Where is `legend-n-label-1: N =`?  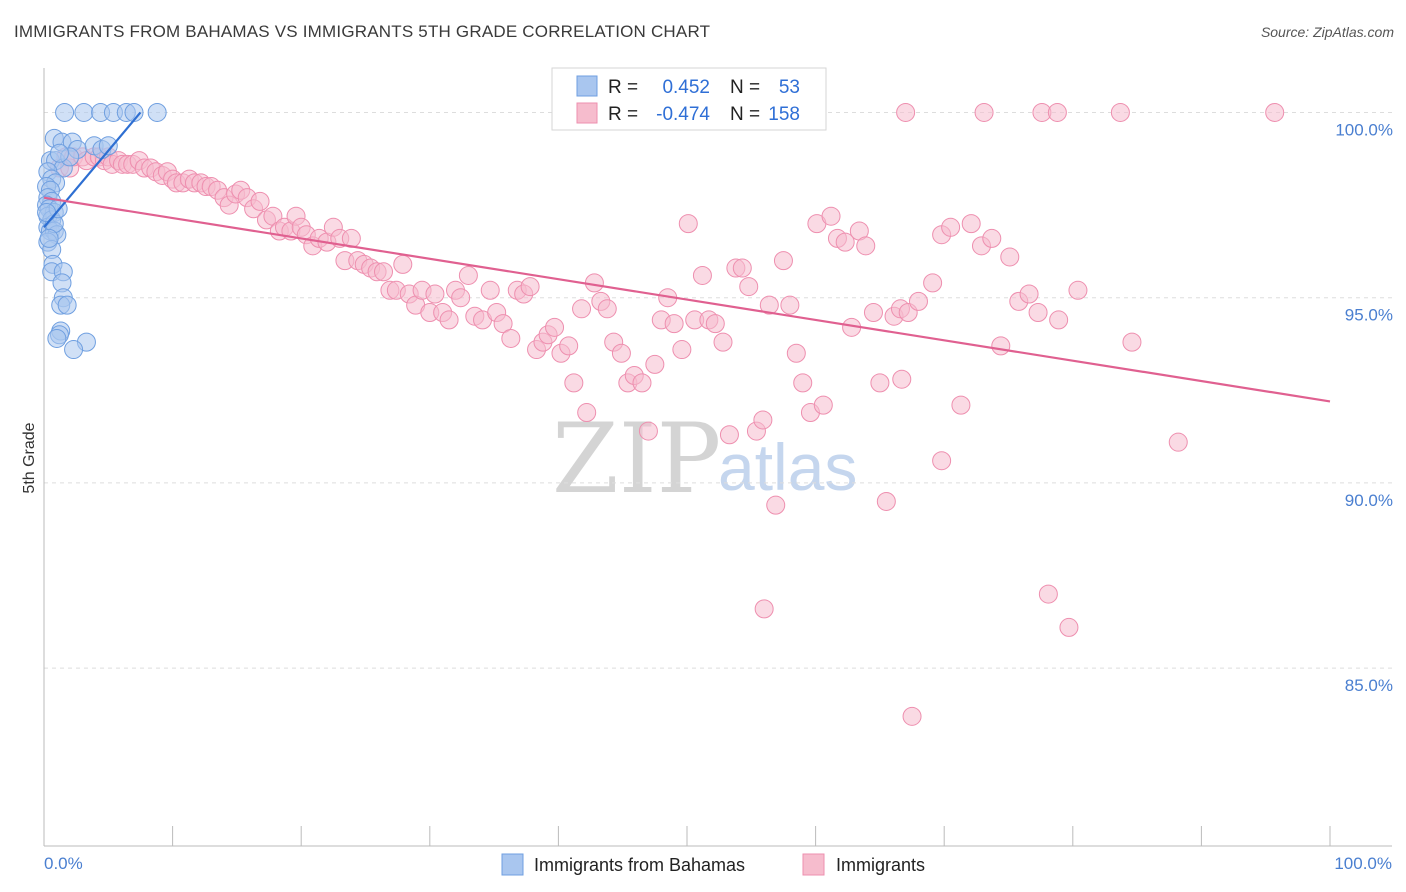 legend-n-label-1: N = is located at coordinates (745, 87).